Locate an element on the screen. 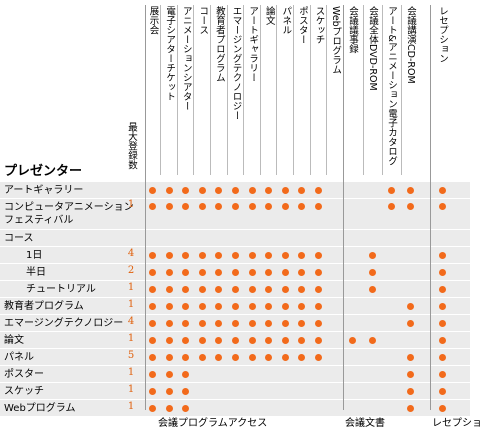 Image resolution: width=483 pixels, height=447 pixels. column-header: パネル is located at coordinates (286, 20).